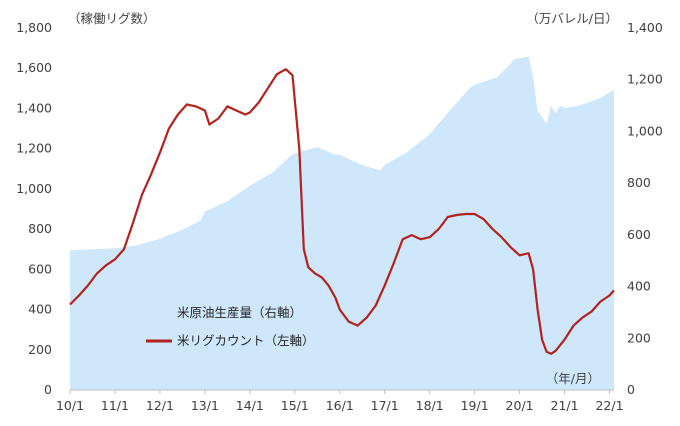 The height and width of the screenshot is (426, 680). Describe the element at coordinates (34, 107) in the screenshot. I see `left-tick-label: 1,400` at that location.